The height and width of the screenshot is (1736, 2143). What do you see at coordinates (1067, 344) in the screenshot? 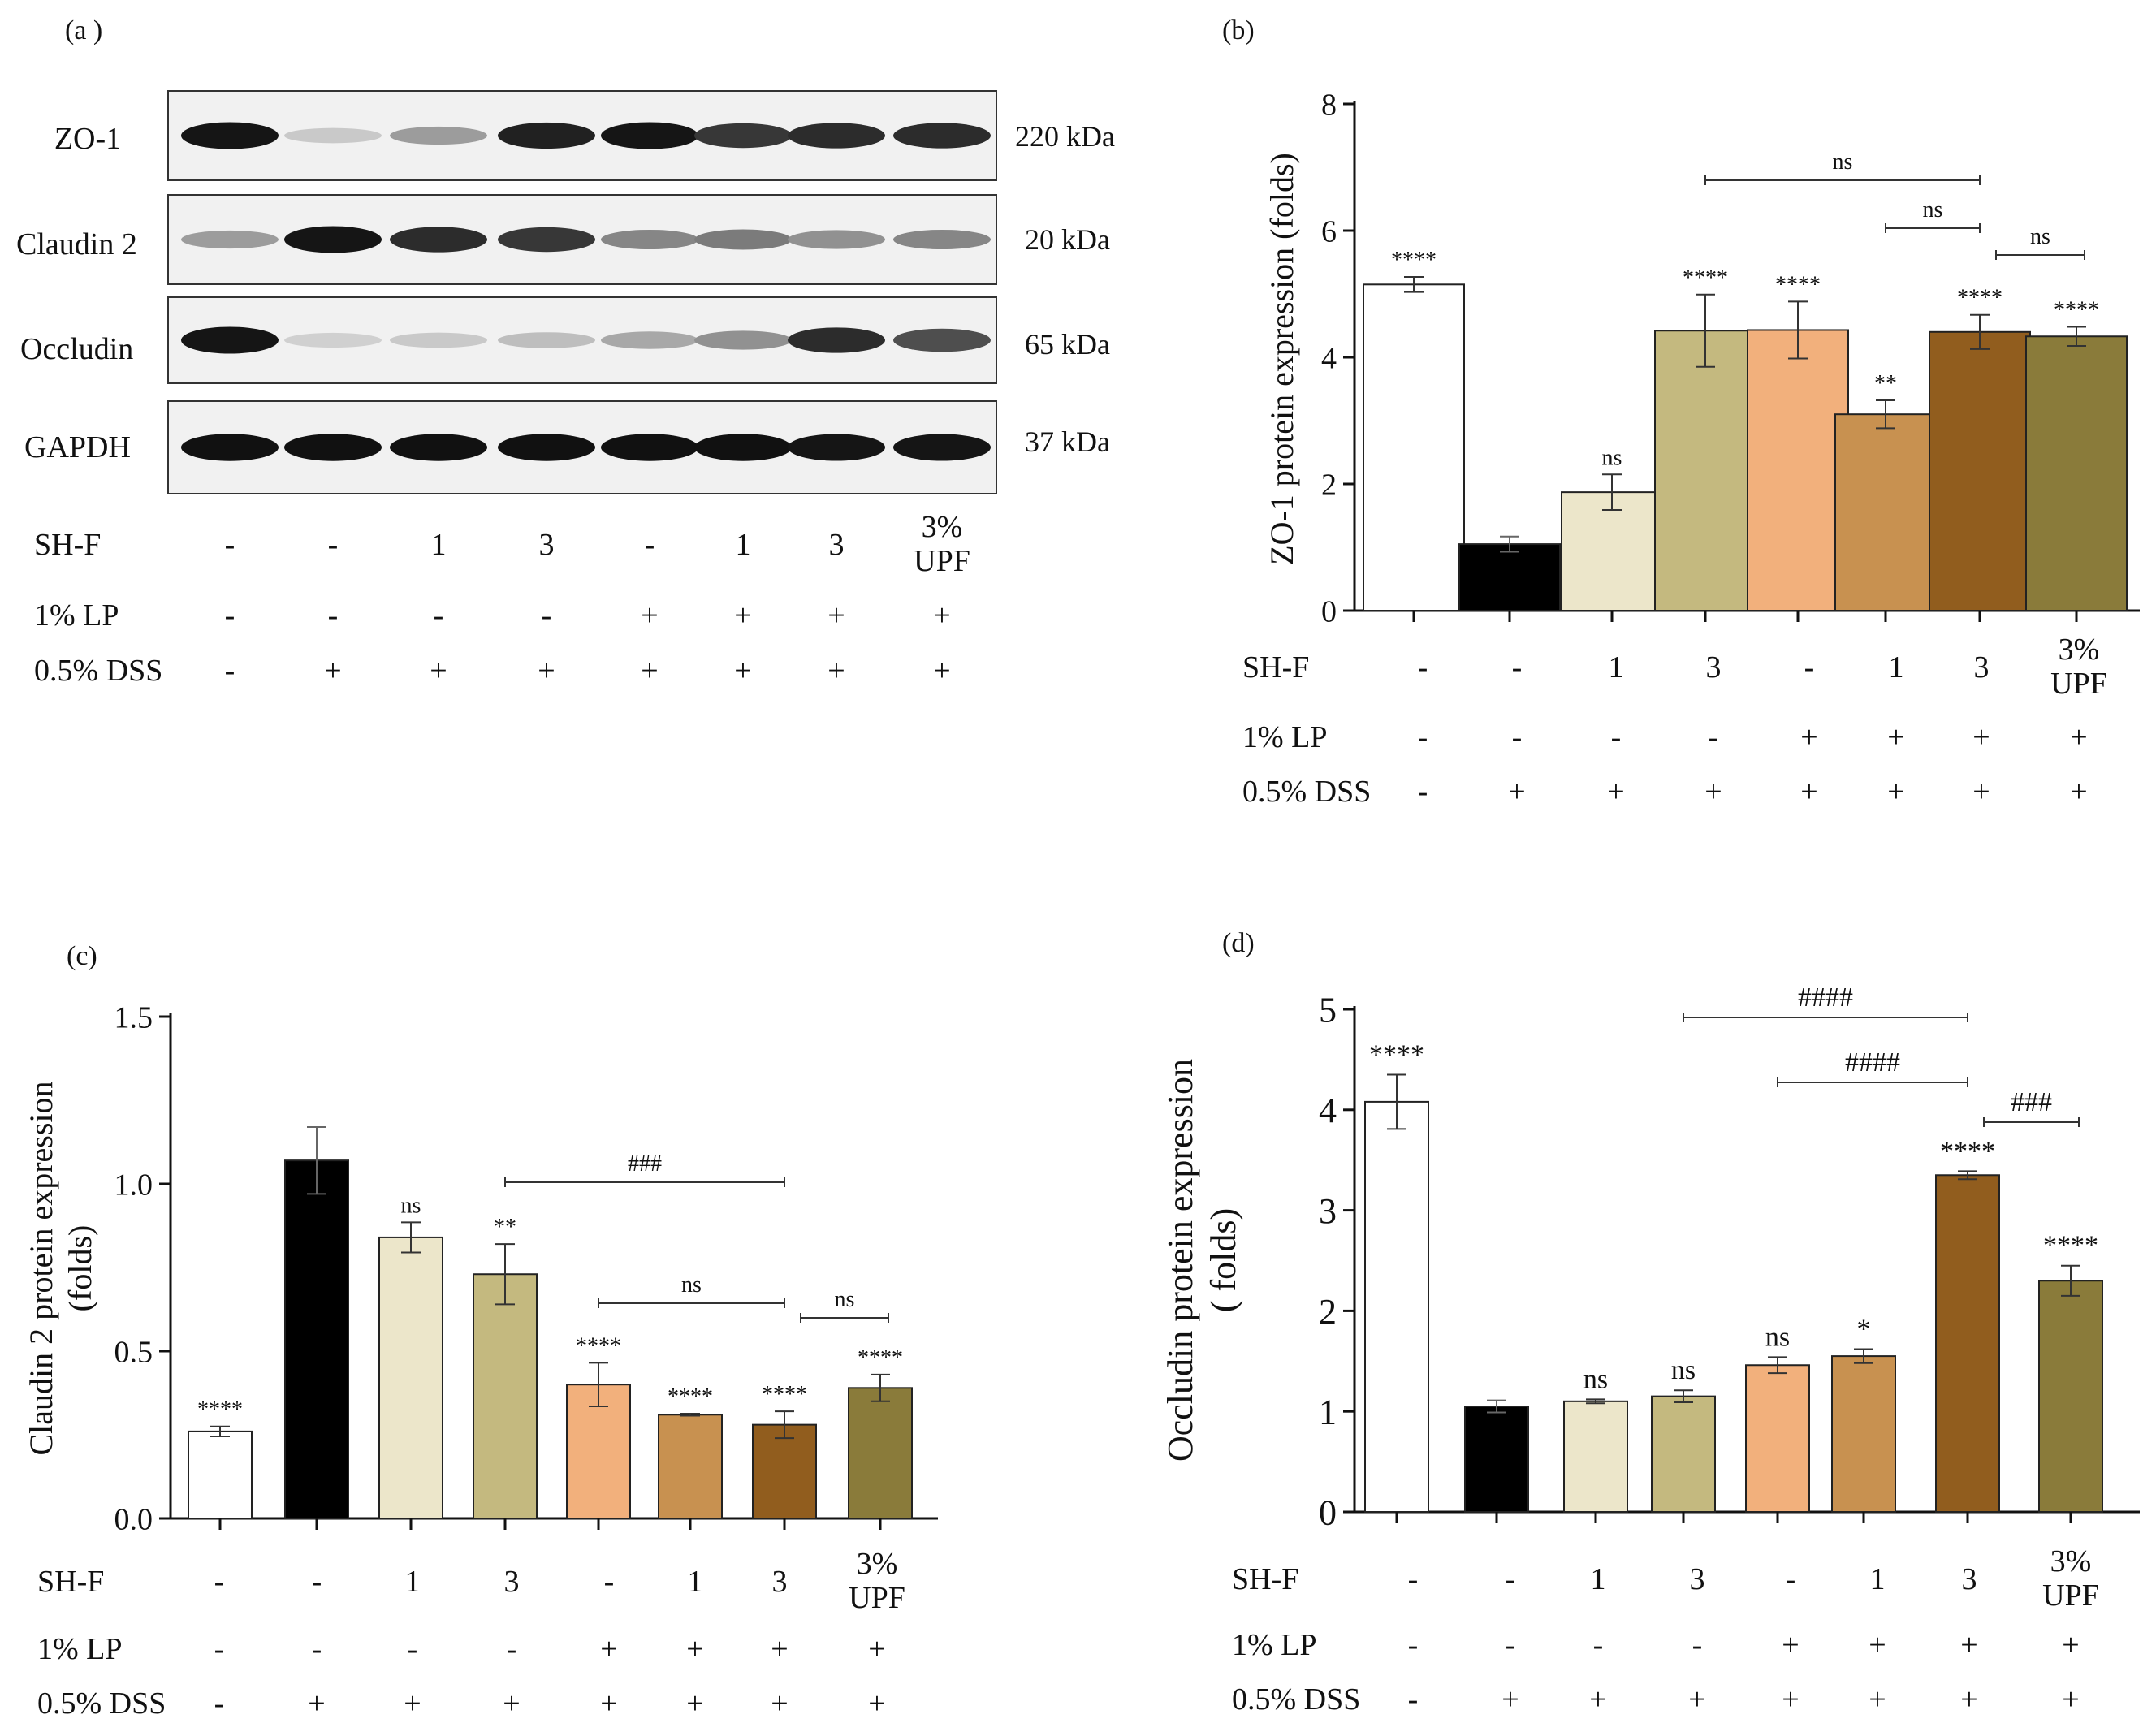
I see `blot-size-label: 65 kDa` at bounding box center [1067, 344].